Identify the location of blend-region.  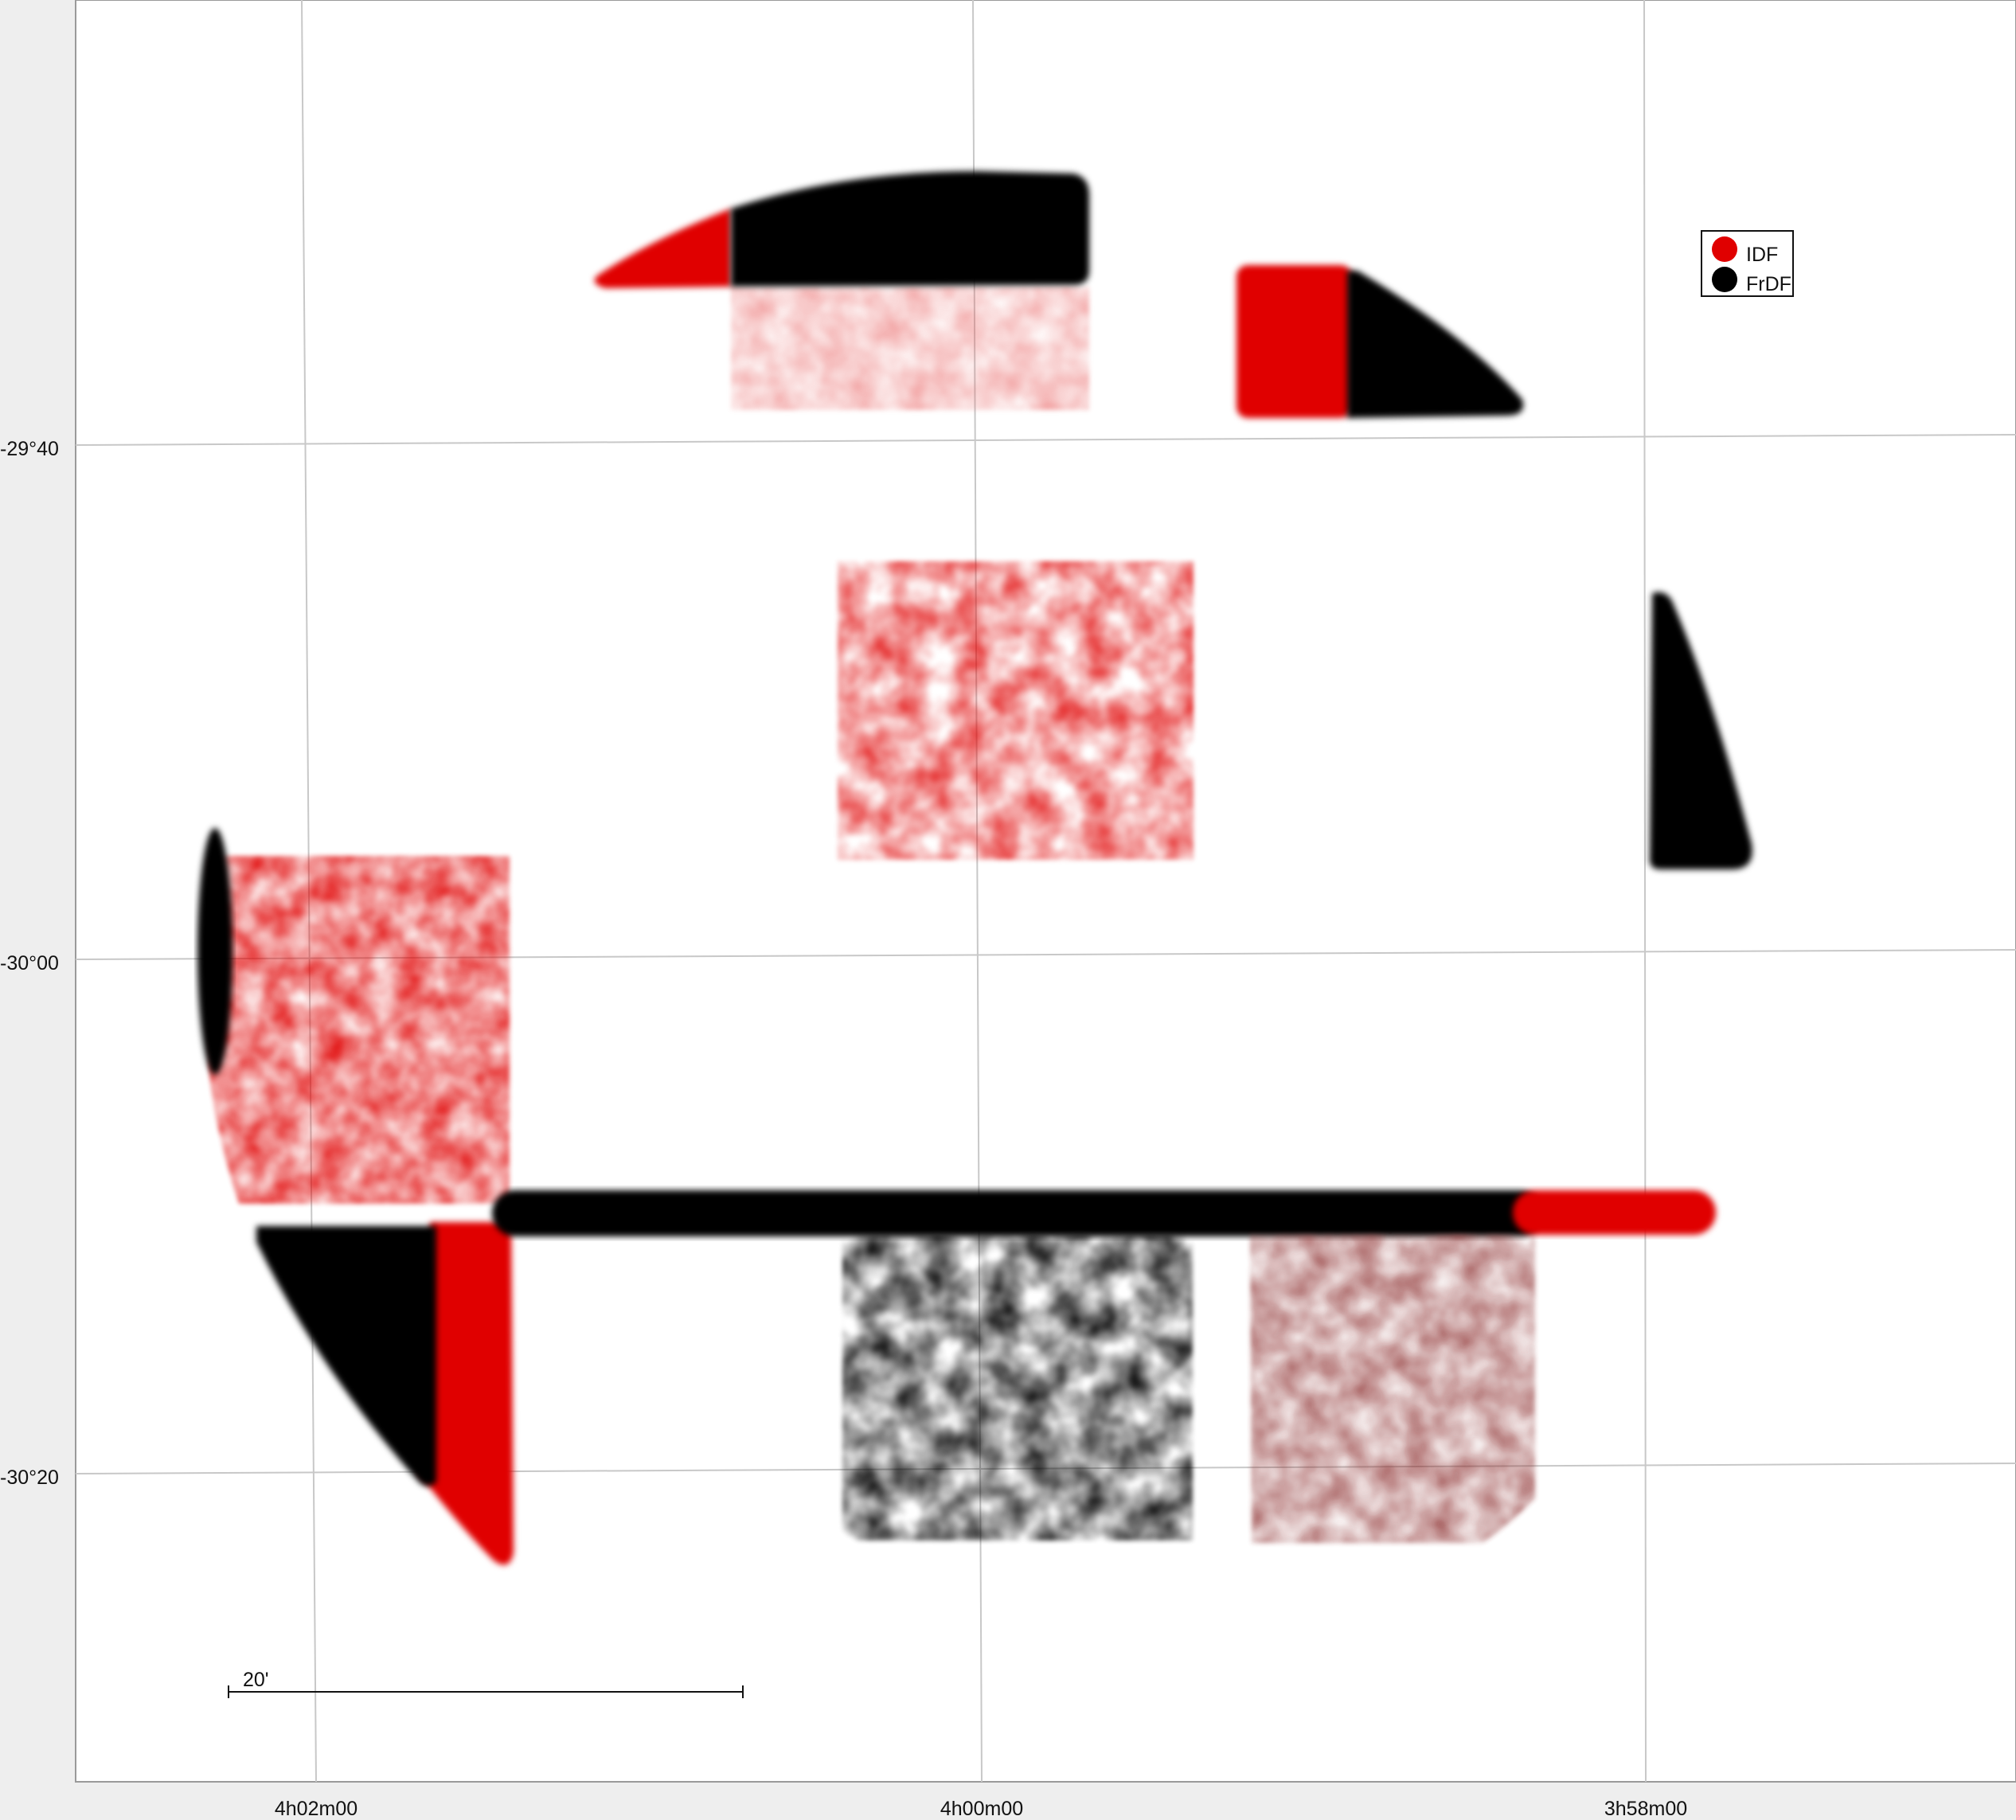
(1392, 1388).